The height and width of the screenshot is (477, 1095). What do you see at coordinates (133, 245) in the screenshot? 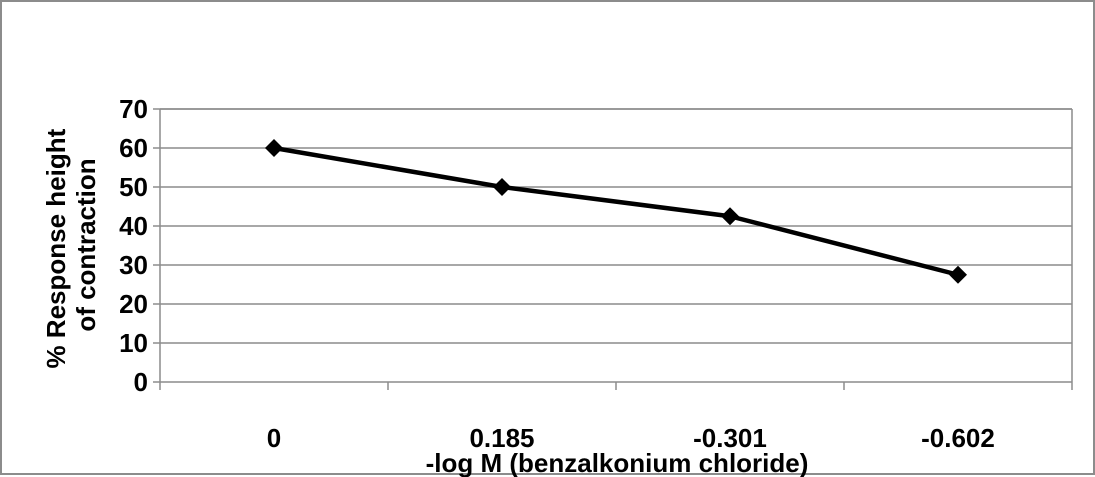
I see `y-tick-labels: 0 10 20 30 40 50 60 70` at bounding box center [133, 245].